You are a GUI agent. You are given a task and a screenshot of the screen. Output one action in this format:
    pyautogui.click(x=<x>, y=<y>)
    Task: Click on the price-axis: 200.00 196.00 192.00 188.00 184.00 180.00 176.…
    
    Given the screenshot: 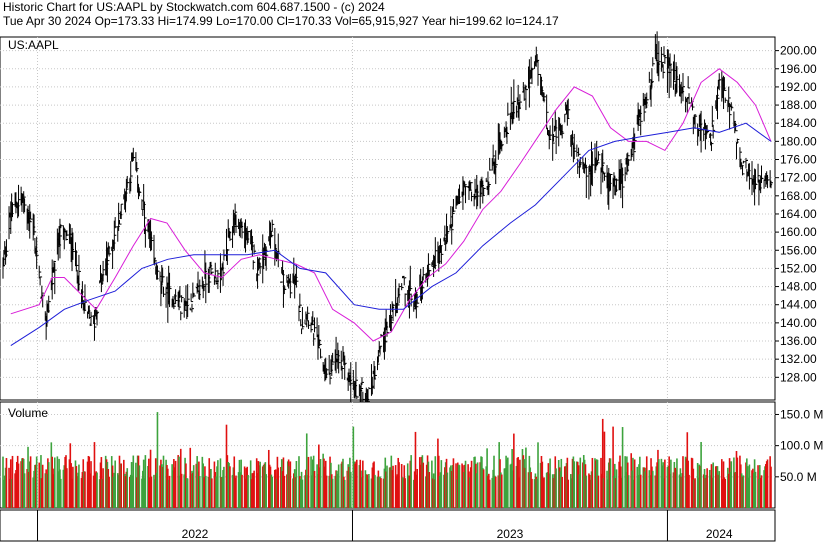 What is the action you would take?
    pyautogui.click(x=796, y=214)
    